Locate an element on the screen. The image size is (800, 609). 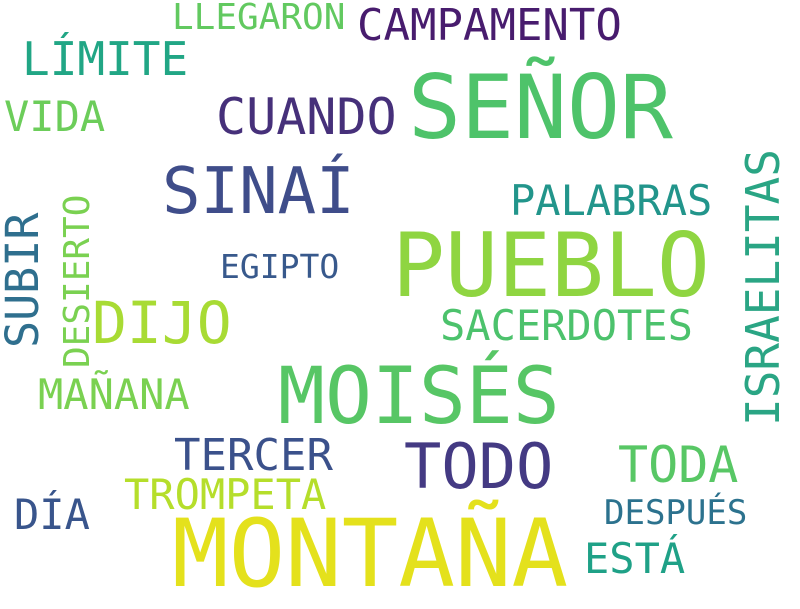
word-senor: SEÑOR is located at coordinates (540, 107).